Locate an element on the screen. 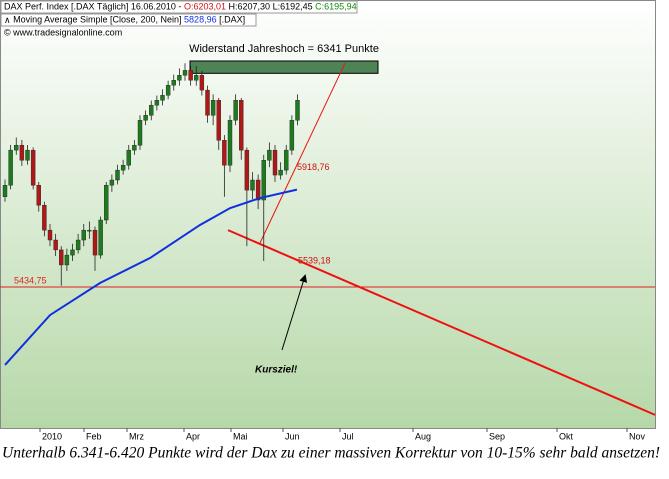  trendline is located at coordinates (302, 153).